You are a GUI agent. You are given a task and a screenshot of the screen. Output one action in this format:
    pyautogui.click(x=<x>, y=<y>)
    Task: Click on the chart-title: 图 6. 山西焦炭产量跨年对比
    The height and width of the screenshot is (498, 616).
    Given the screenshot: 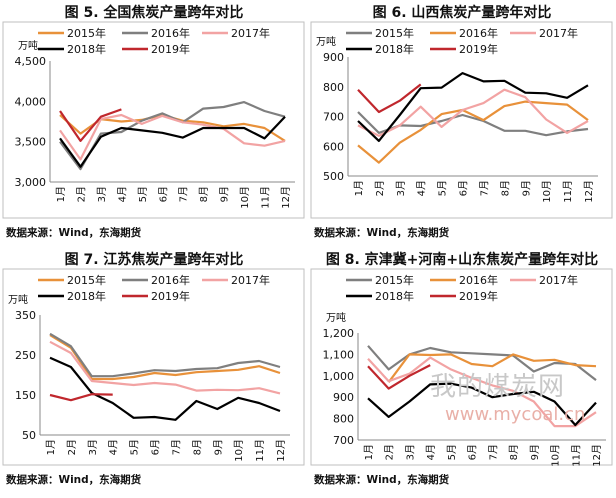 What is the action you would take?
    pyautogui.click(x=462, y=12)
    